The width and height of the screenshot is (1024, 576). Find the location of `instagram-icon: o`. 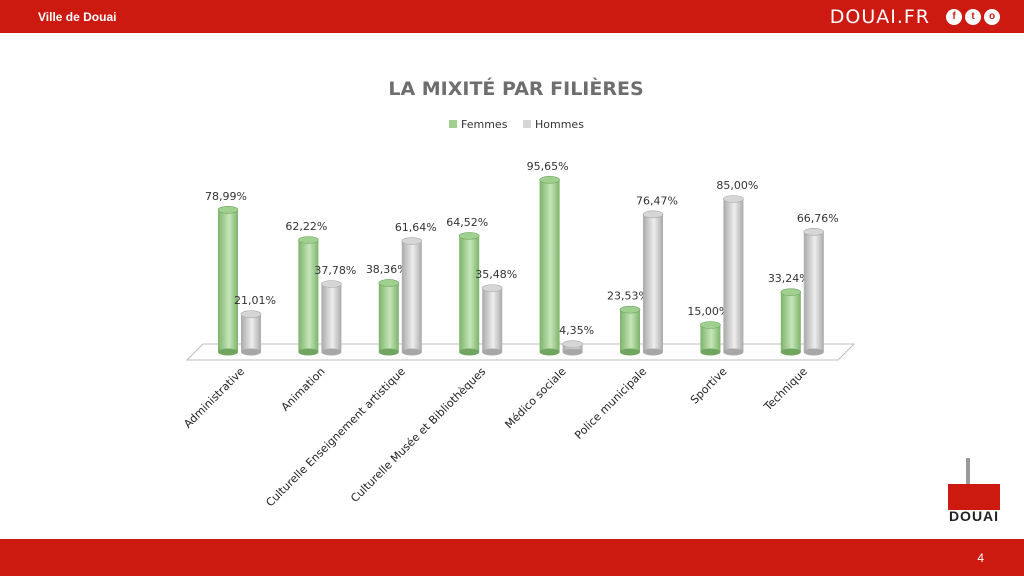

instagram-icon: o is located at coordinates (992, 17).